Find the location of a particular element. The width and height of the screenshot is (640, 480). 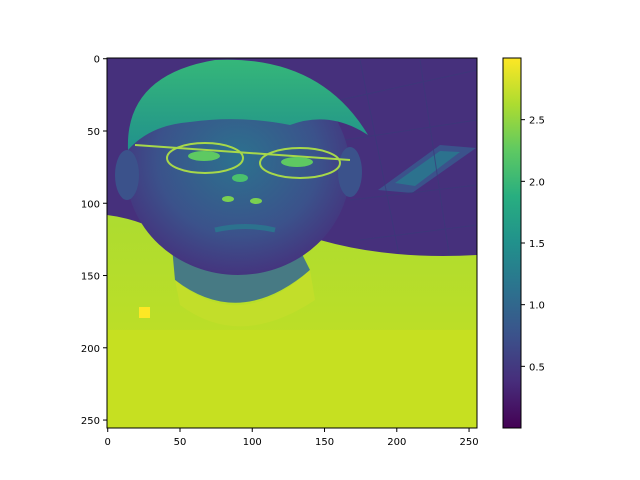

nostril-left is located at coordinates (228, 199).